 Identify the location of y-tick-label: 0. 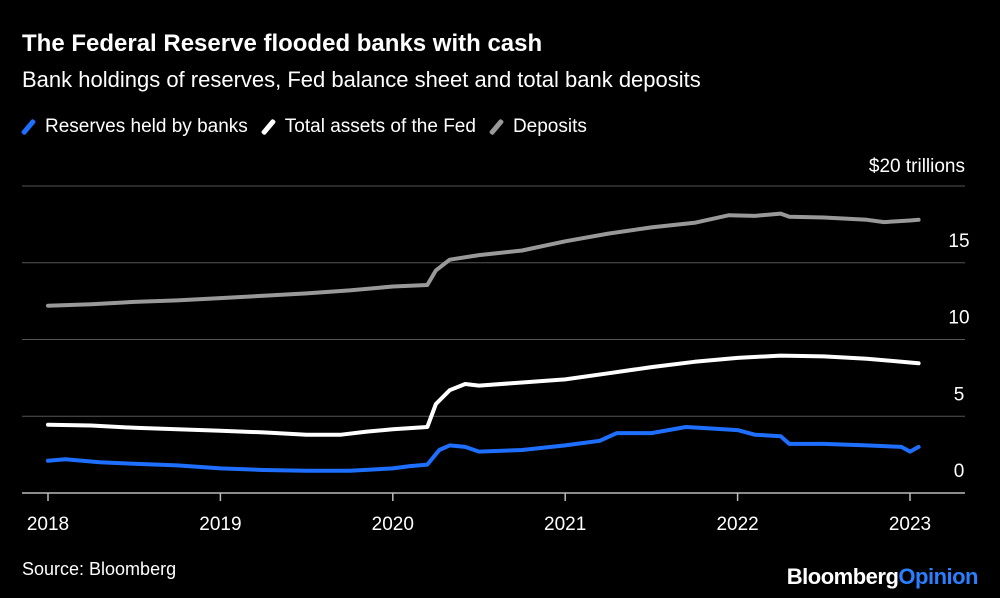
(959, 471).